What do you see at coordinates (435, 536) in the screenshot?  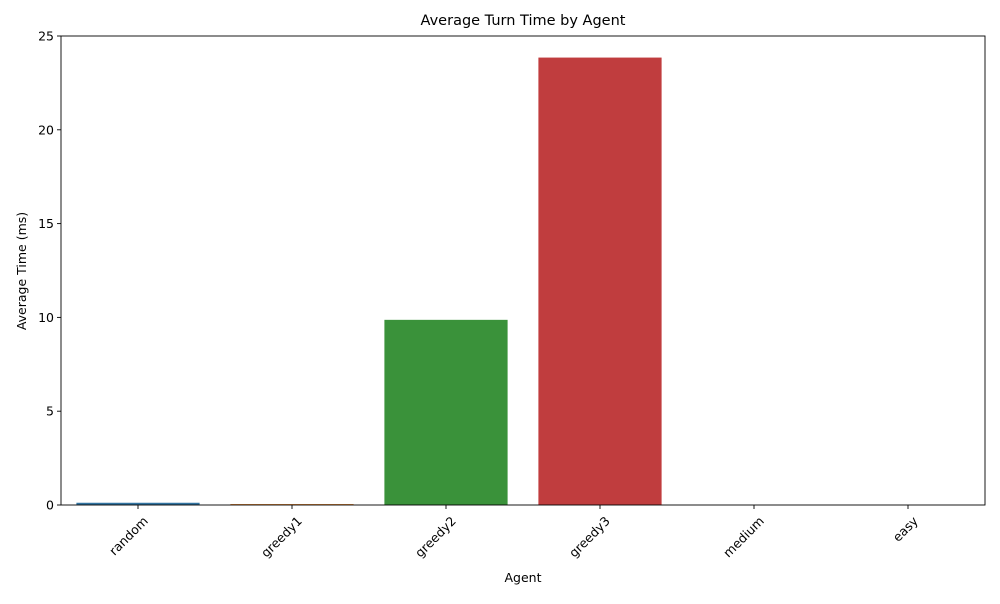 I see `x-tick-label-greedy2: greedy2` at bounding box center [435, 536].